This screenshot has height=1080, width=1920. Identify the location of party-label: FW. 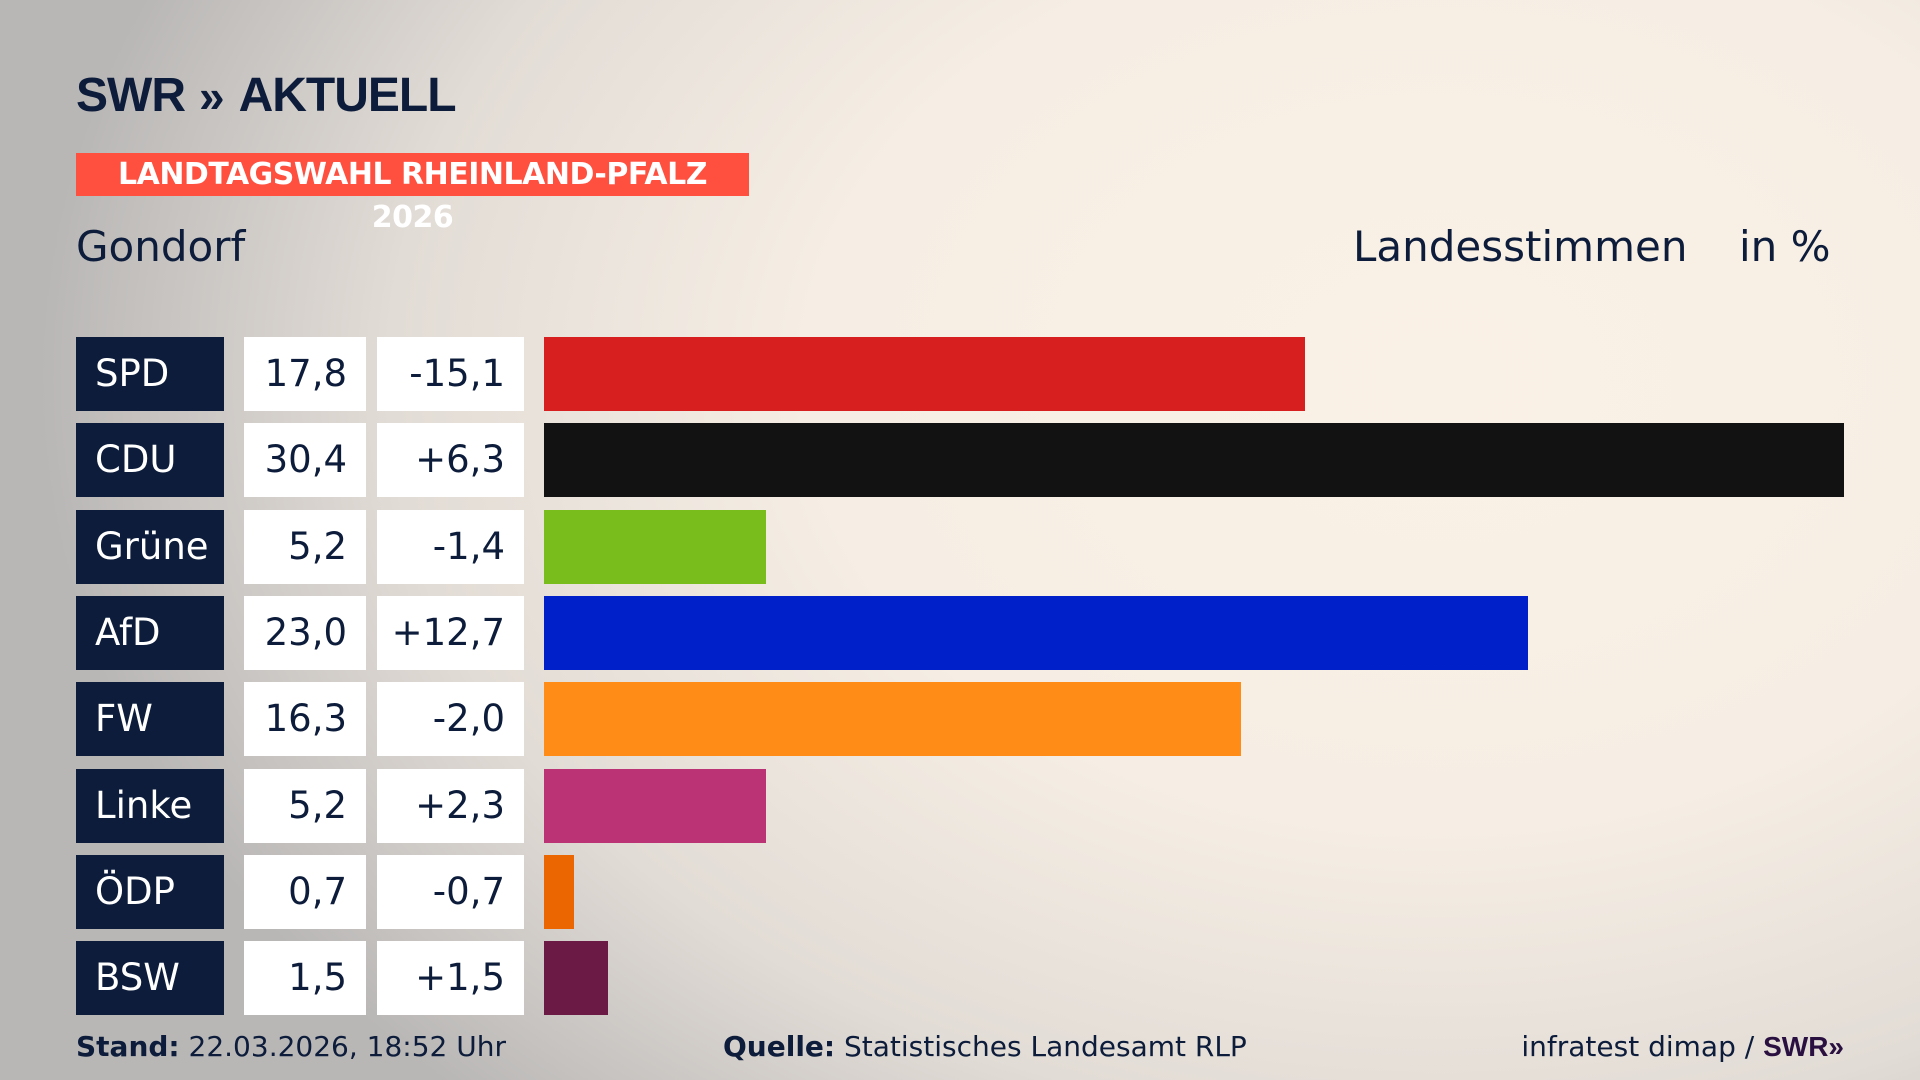
(150, 719).